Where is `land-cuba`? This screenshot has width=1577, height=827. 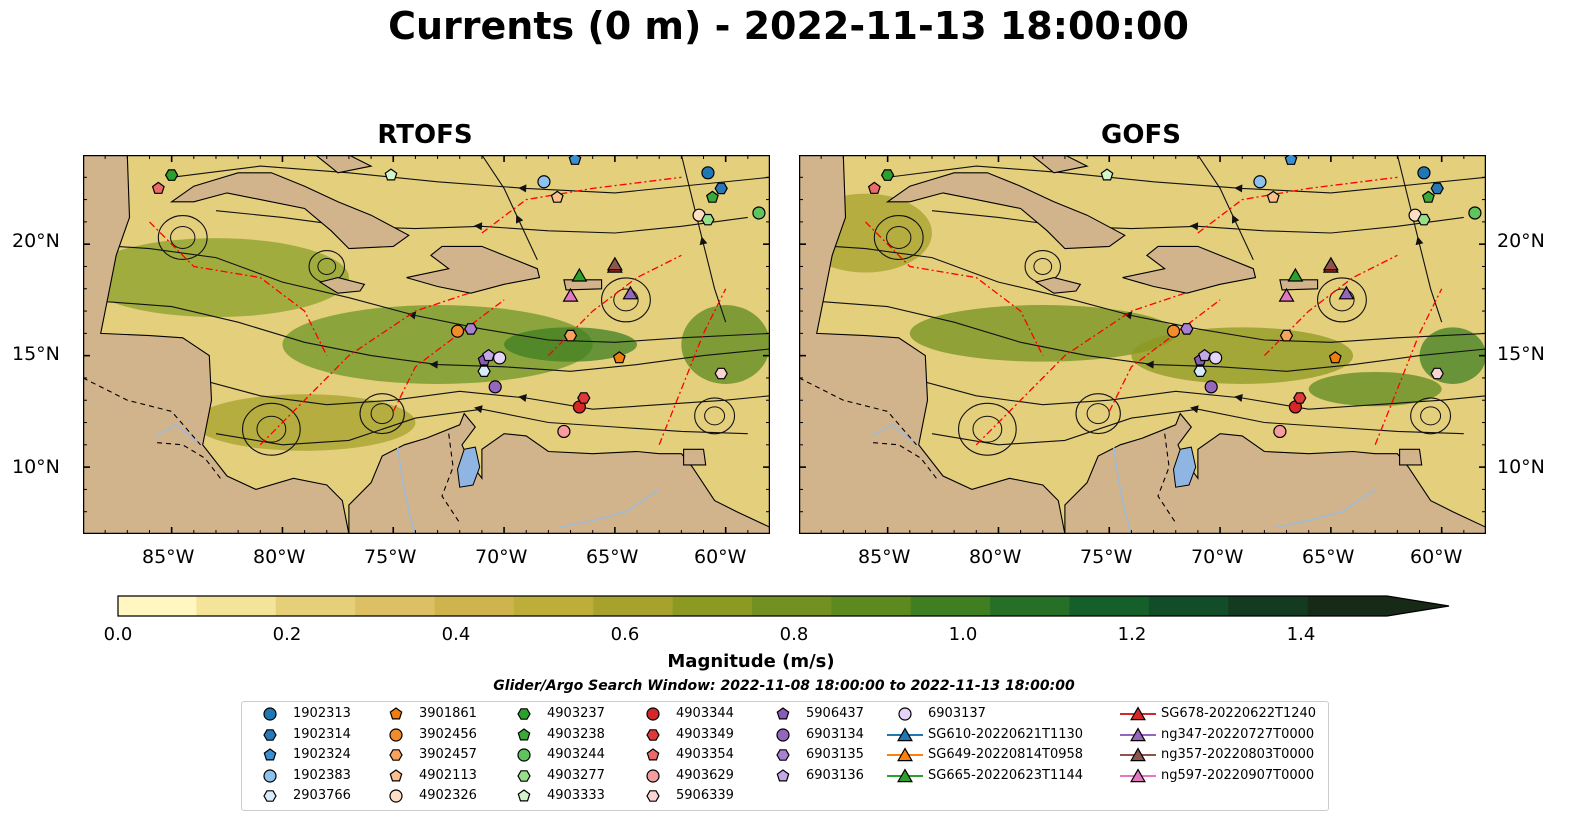
land-cuba is located at coordinates (1005, 211).